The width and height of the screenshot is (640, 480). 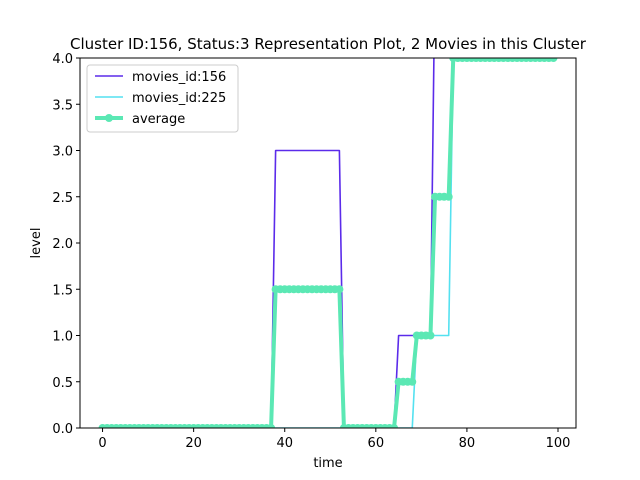 I want to click on y-axis: 0.0 0.5 1.0 1.5 2.0 2.5 3.0 3.5 4.0, so click(x=66, y=244).